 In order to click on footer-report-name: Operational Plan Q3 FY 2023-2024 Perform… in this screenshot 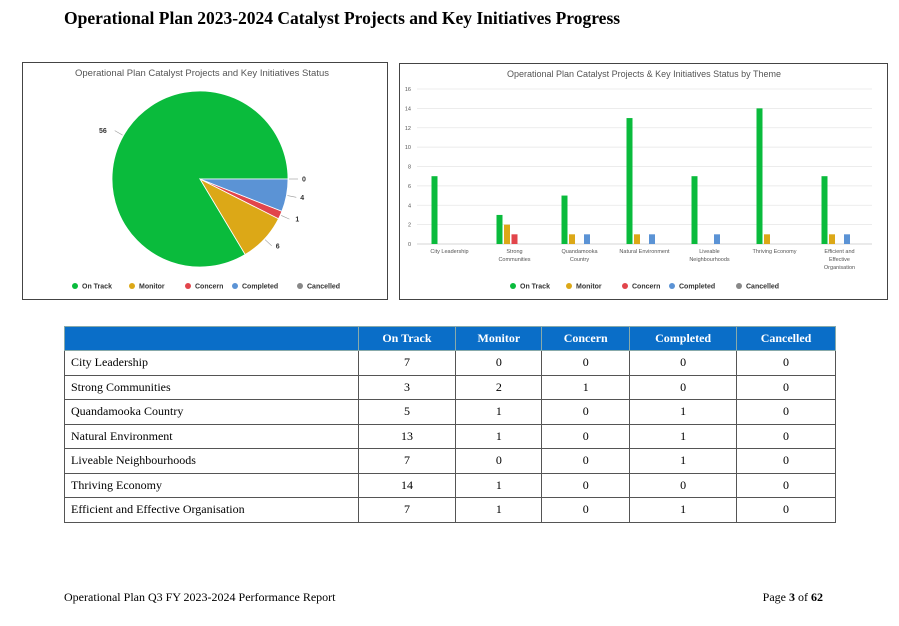, I will do `click(200, 597)`.